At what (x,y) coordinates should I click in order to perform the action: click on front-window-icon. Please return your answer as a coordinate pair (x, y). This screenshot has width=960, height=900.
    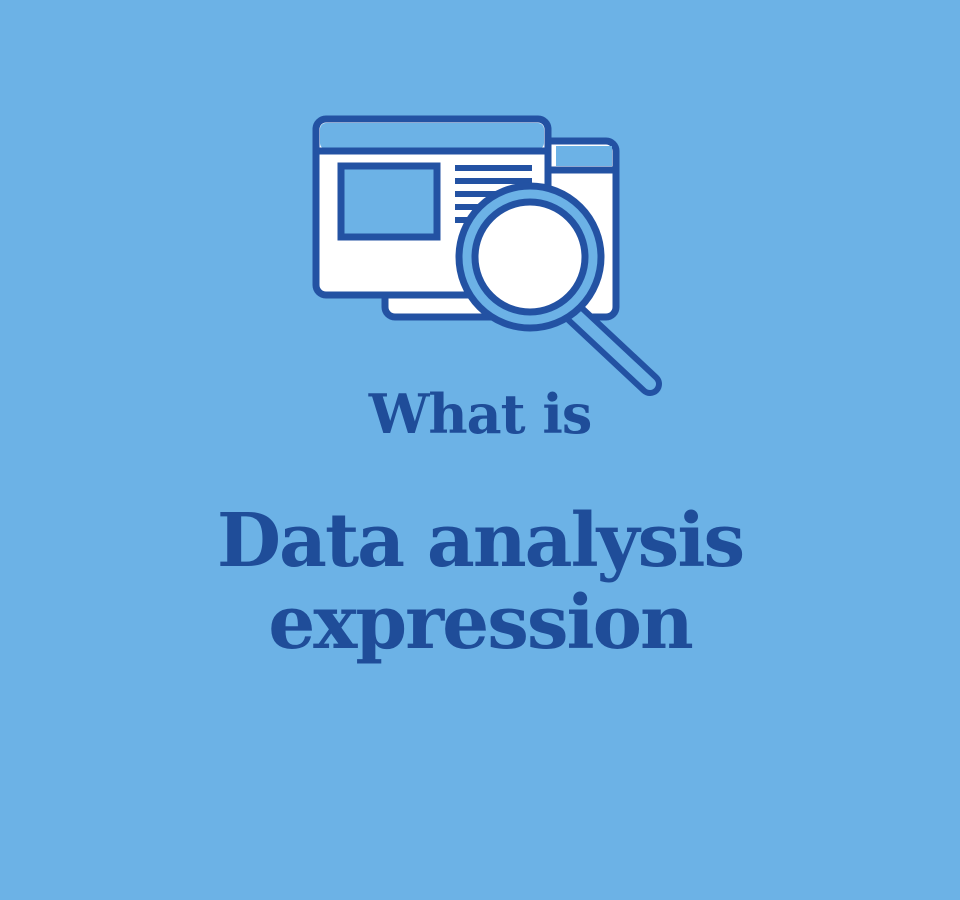
    Looking at the image, I should click on (432, 207).